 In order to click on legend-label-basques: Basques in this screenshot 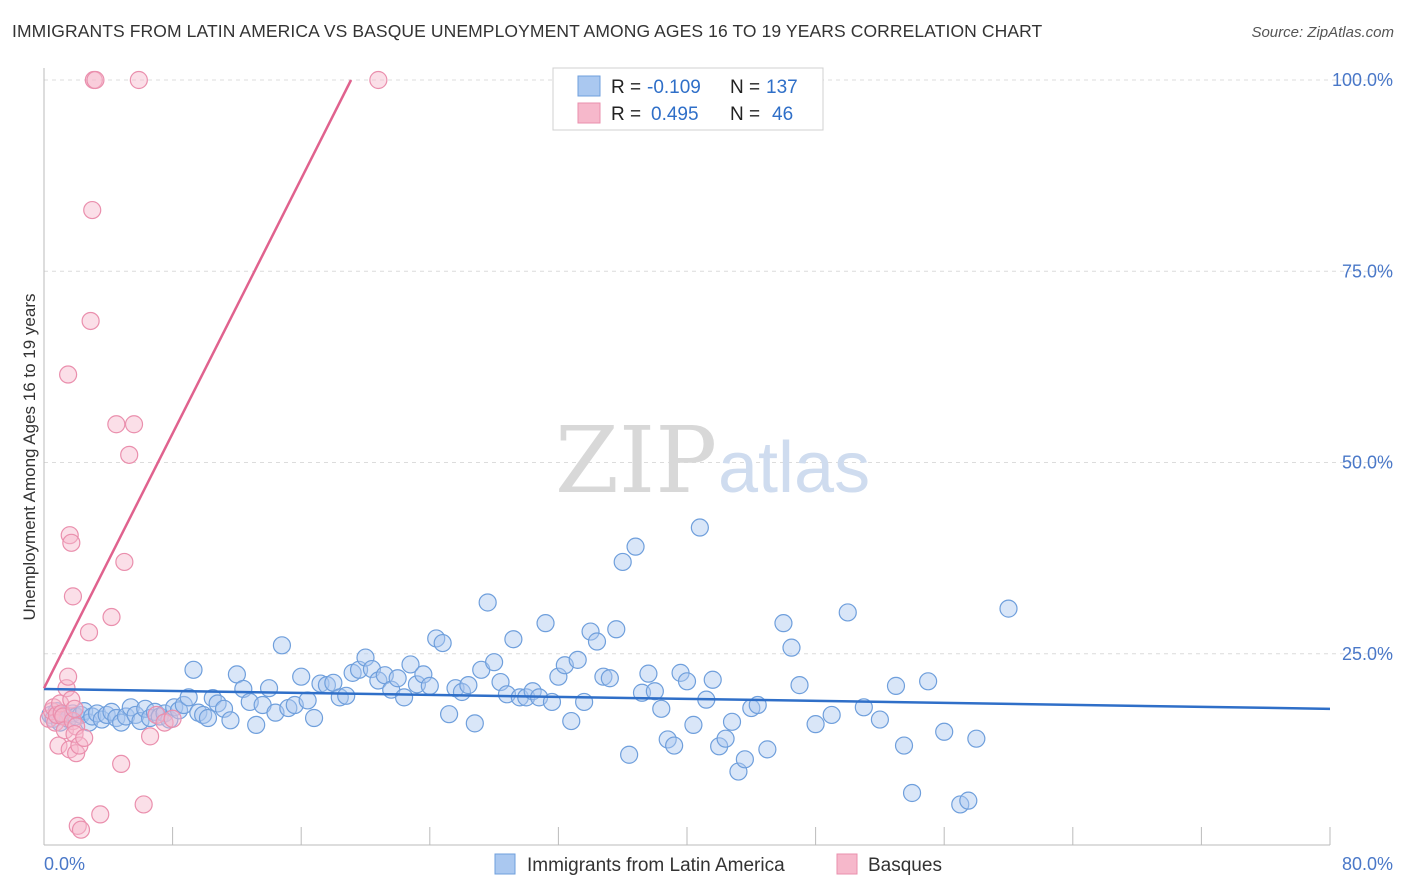, I will do `click(905, 865)`.